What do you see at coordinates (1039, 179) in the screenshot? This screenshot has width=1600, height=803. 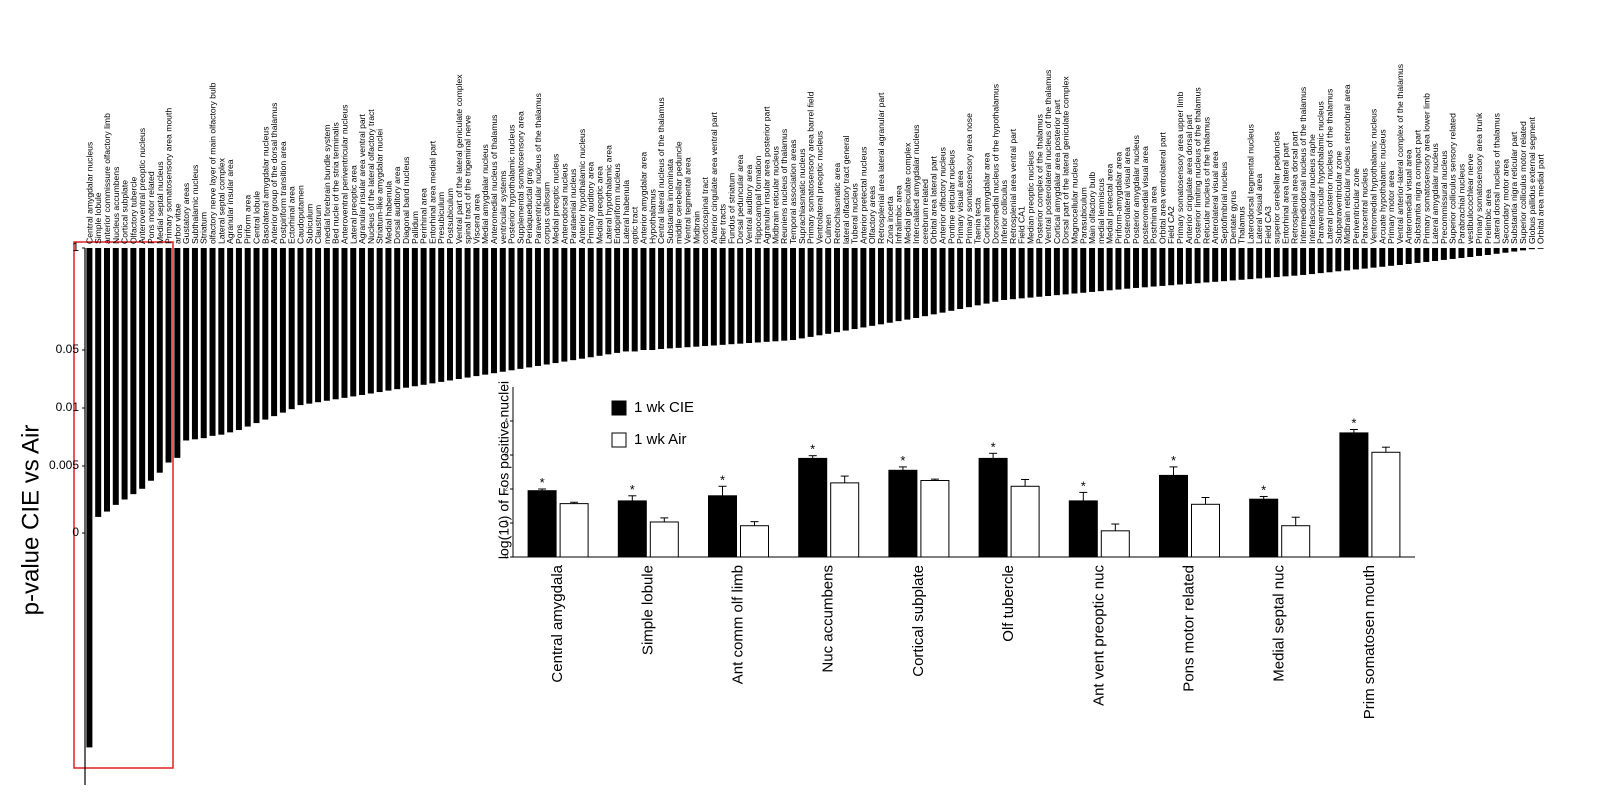 I see `x-tick-label: Posterior complex of the thalamus` at bounding box center [1039, 179].